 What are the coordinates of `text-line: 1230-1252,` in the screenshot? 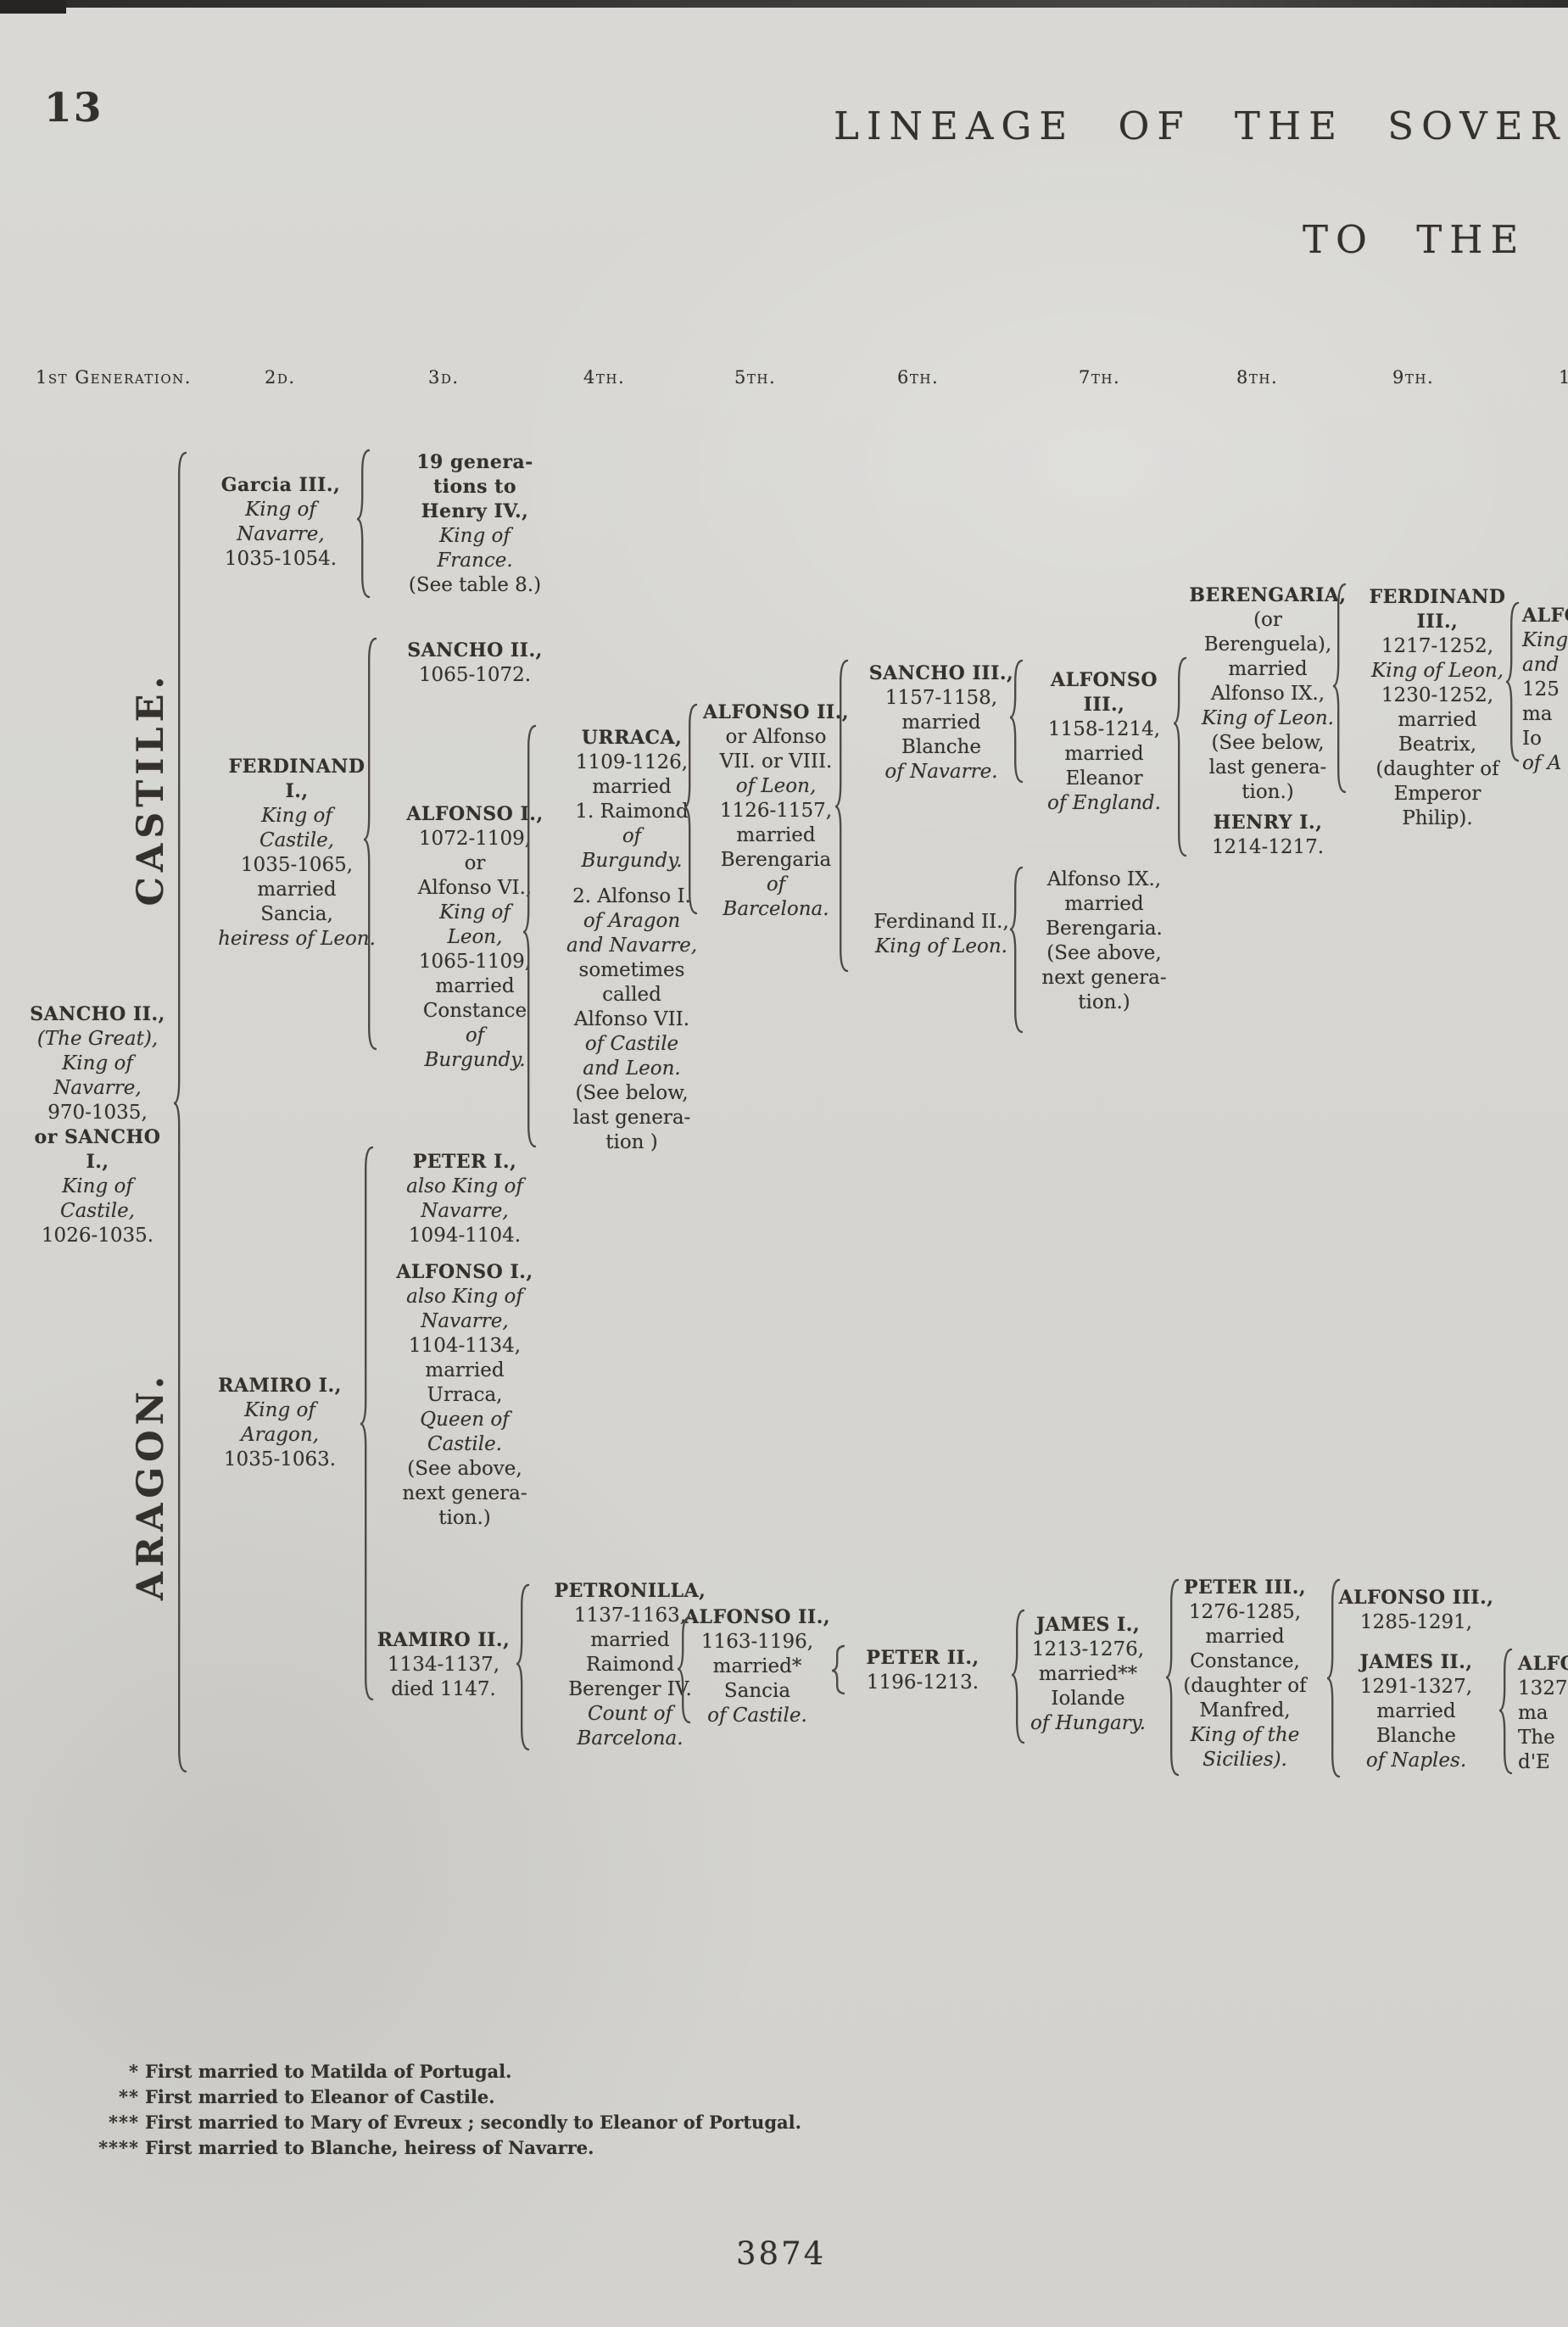 It's located at (1438, 695).